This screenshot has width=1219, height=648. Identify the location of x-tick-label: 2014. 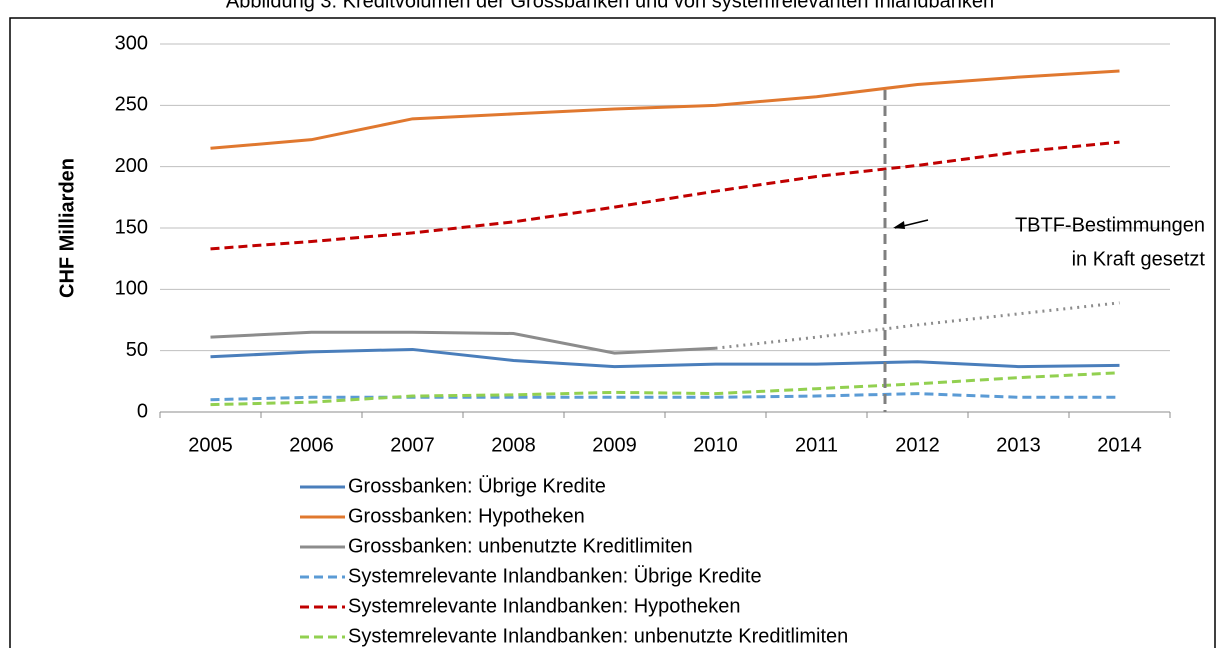
(1119, 445).